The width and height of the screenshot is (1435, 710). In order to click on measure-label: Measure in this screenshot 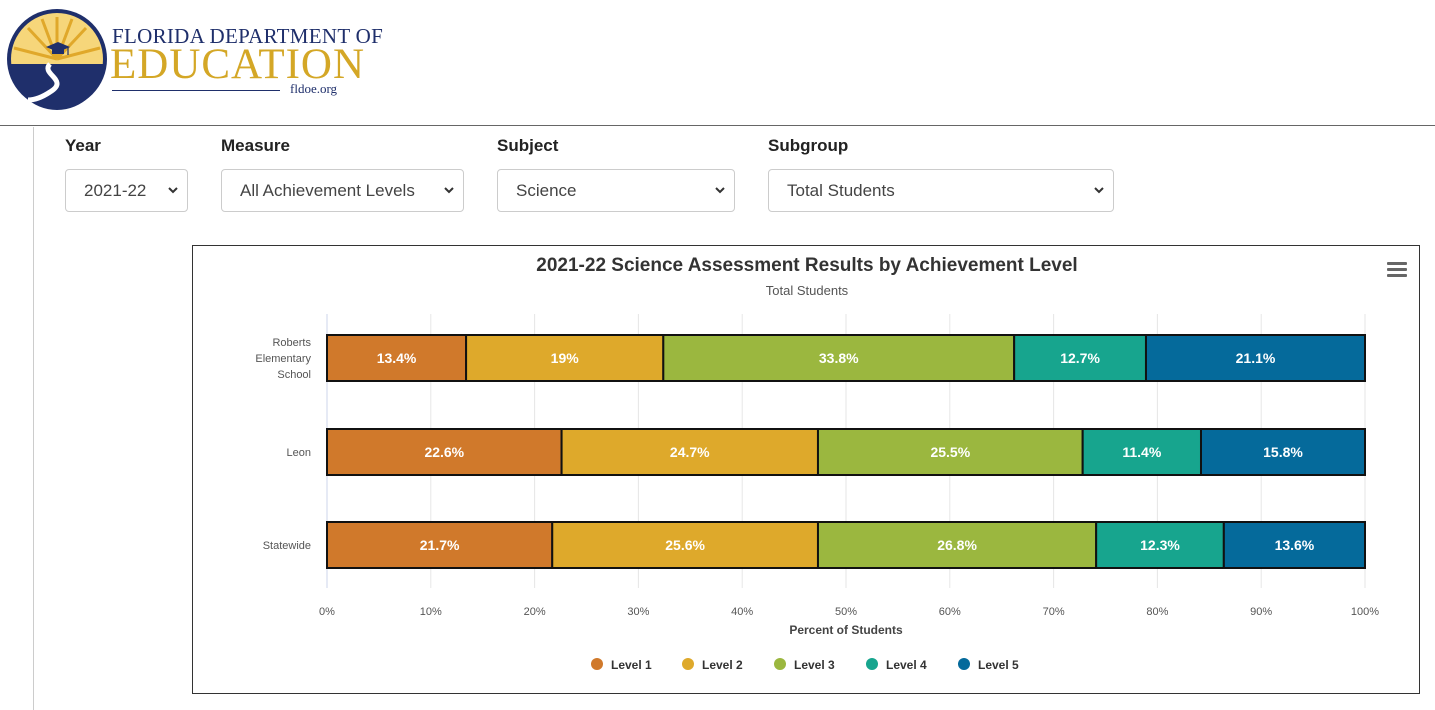, I will do `click(255, 145)`.